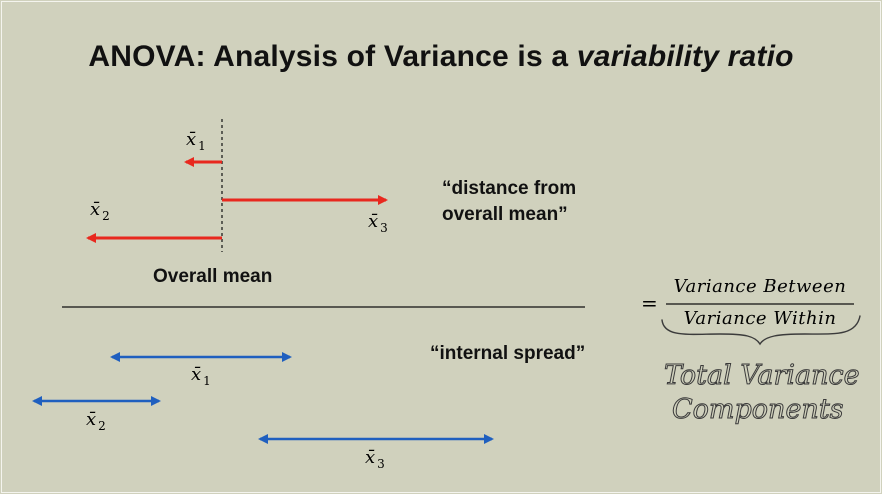 This screenshot has height=494, width=882. What do you see at coordinates (758, 409) in the screenshot?
I see `handwritten-note-line2: Components` at bounding box center [758, 409].